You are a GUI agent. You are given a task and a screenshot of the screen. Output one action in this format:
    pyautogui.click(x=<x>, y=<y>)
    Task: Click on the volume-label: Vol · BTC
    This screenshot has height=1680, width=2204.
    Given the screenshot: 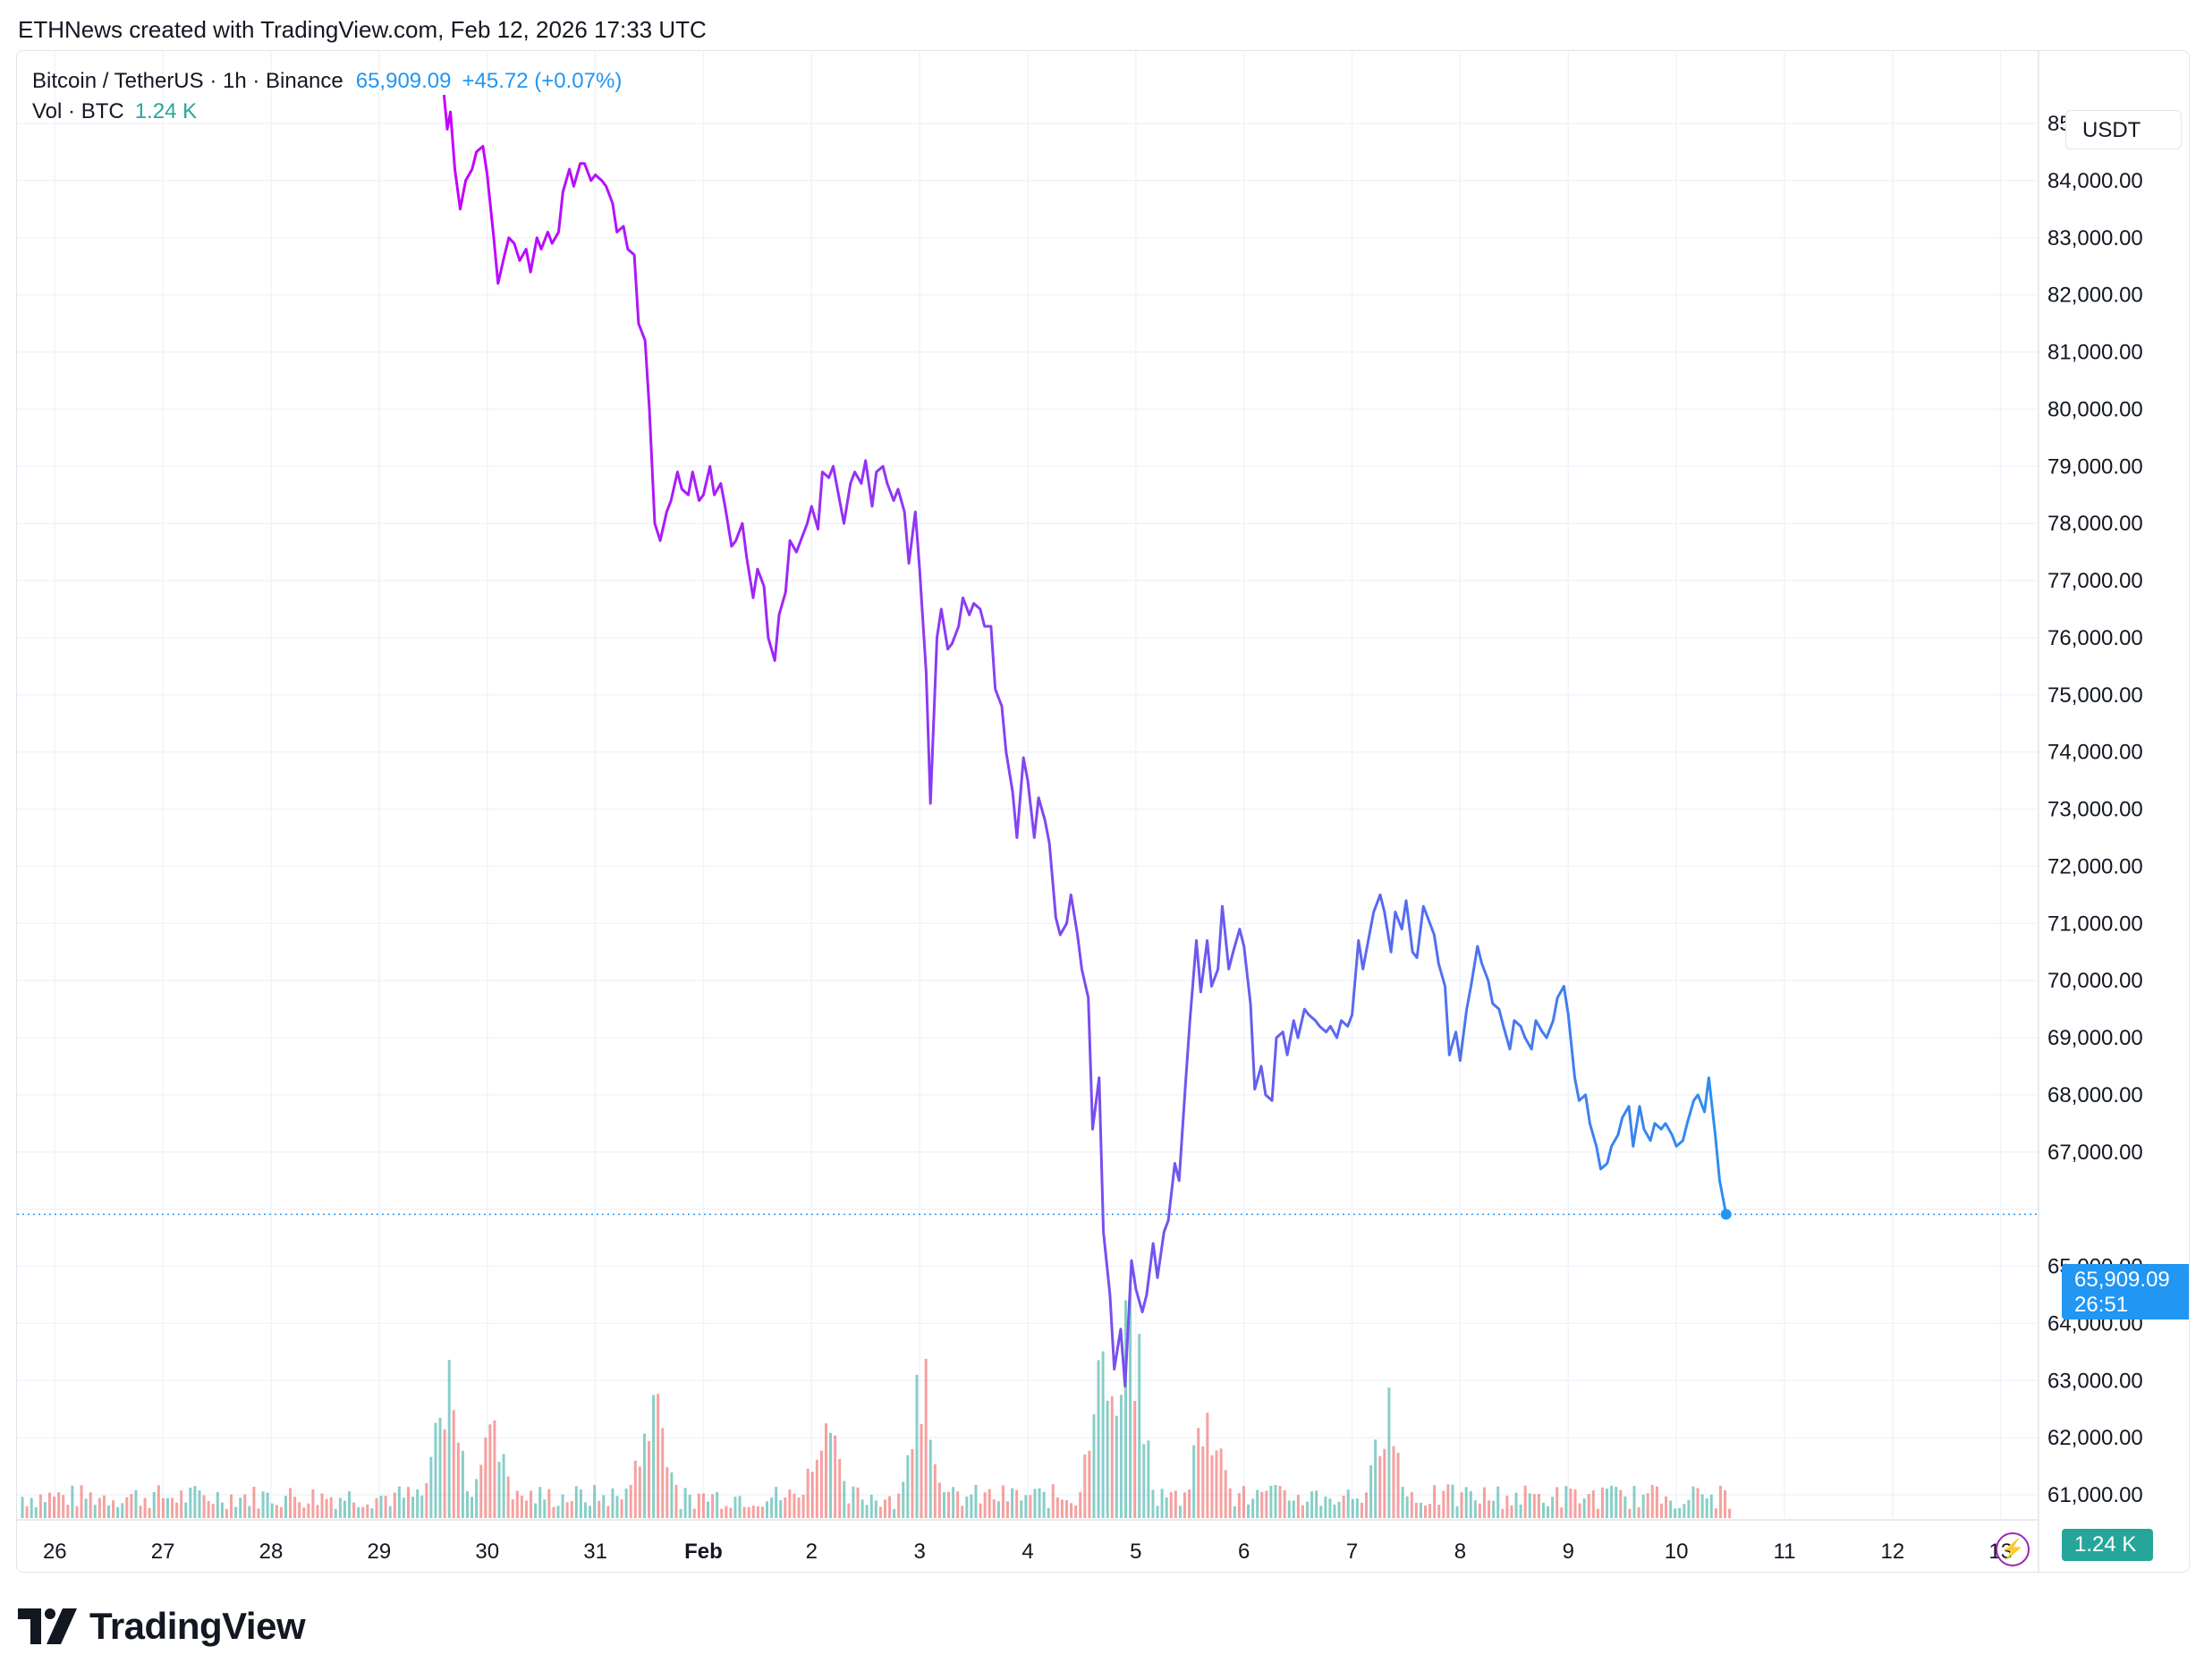 What is the action you would take?
    pyautogui.click(x=78, y=111)
    